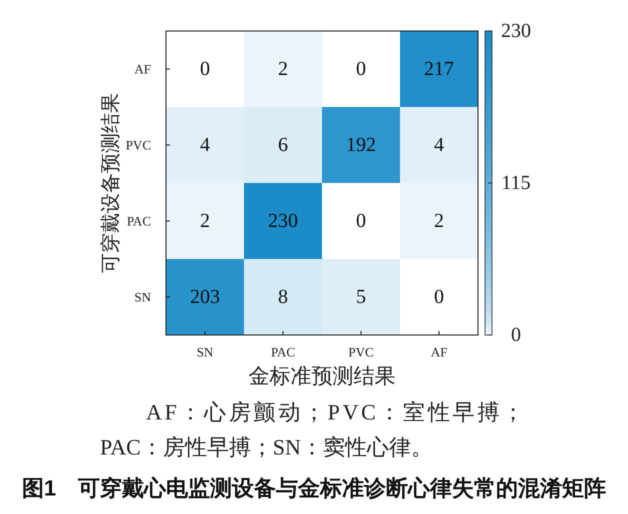 The height and width of the screenshot is (514, 628). Describe the element at coordinates (138, 221) in the screenshot. I see `y-tick-label: PAC` at that location.